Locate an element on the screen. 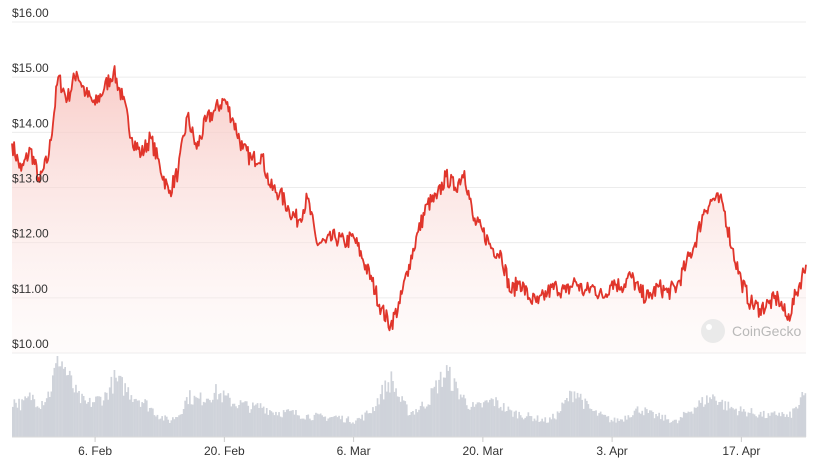  y-tick-label: $14.00 is located at coordinates (30, 123).